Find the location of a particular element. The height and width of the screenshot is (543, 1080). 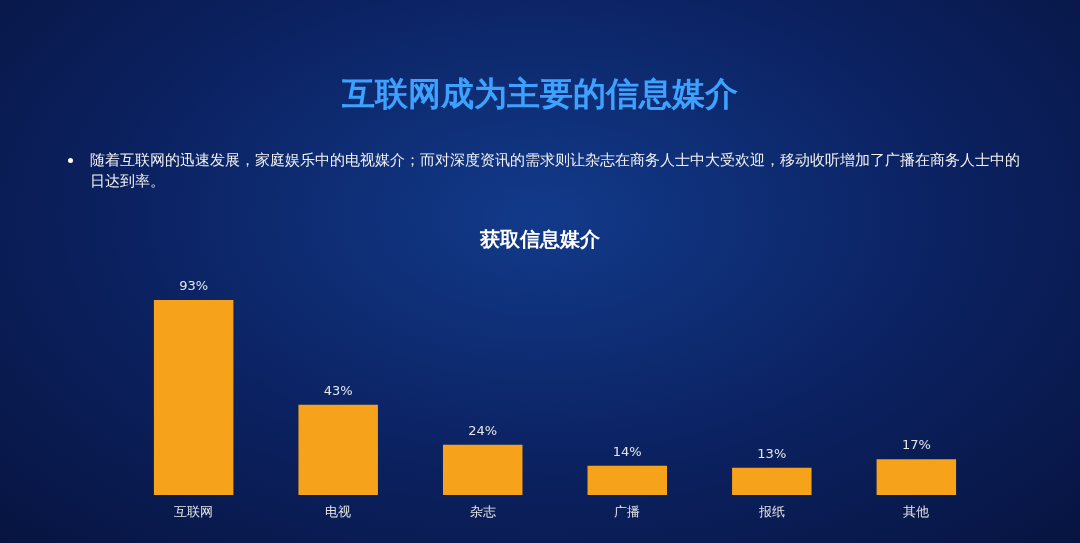

x-tick-label: 电视 is located at coordinates (338, 511).